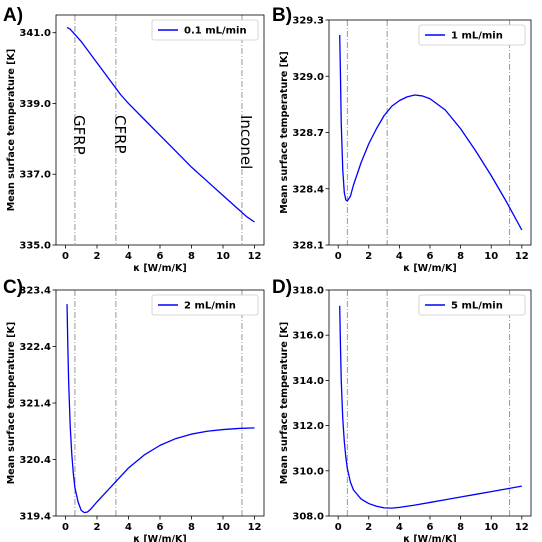 This screenshot has height=542, width=542. What do you see at coordinates (215, 31) in the screenshot?
I see `legend-label: 0.1 mL/min` at bounding box center [215, 31].